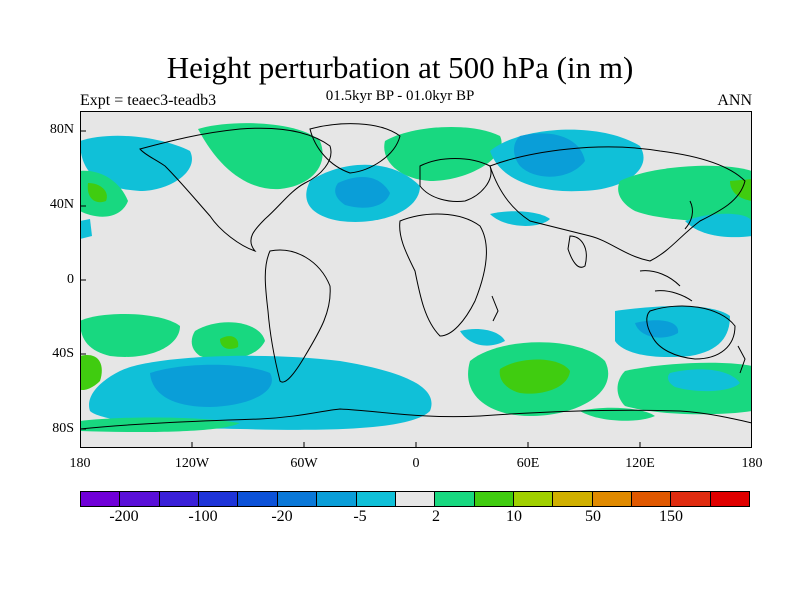  What do you see at coordinates (400, 96) in the screenshot?
I see `plot-subtitle: 01.5kyr BP - 01.0kyr BP` at bounding box center [400, 96].